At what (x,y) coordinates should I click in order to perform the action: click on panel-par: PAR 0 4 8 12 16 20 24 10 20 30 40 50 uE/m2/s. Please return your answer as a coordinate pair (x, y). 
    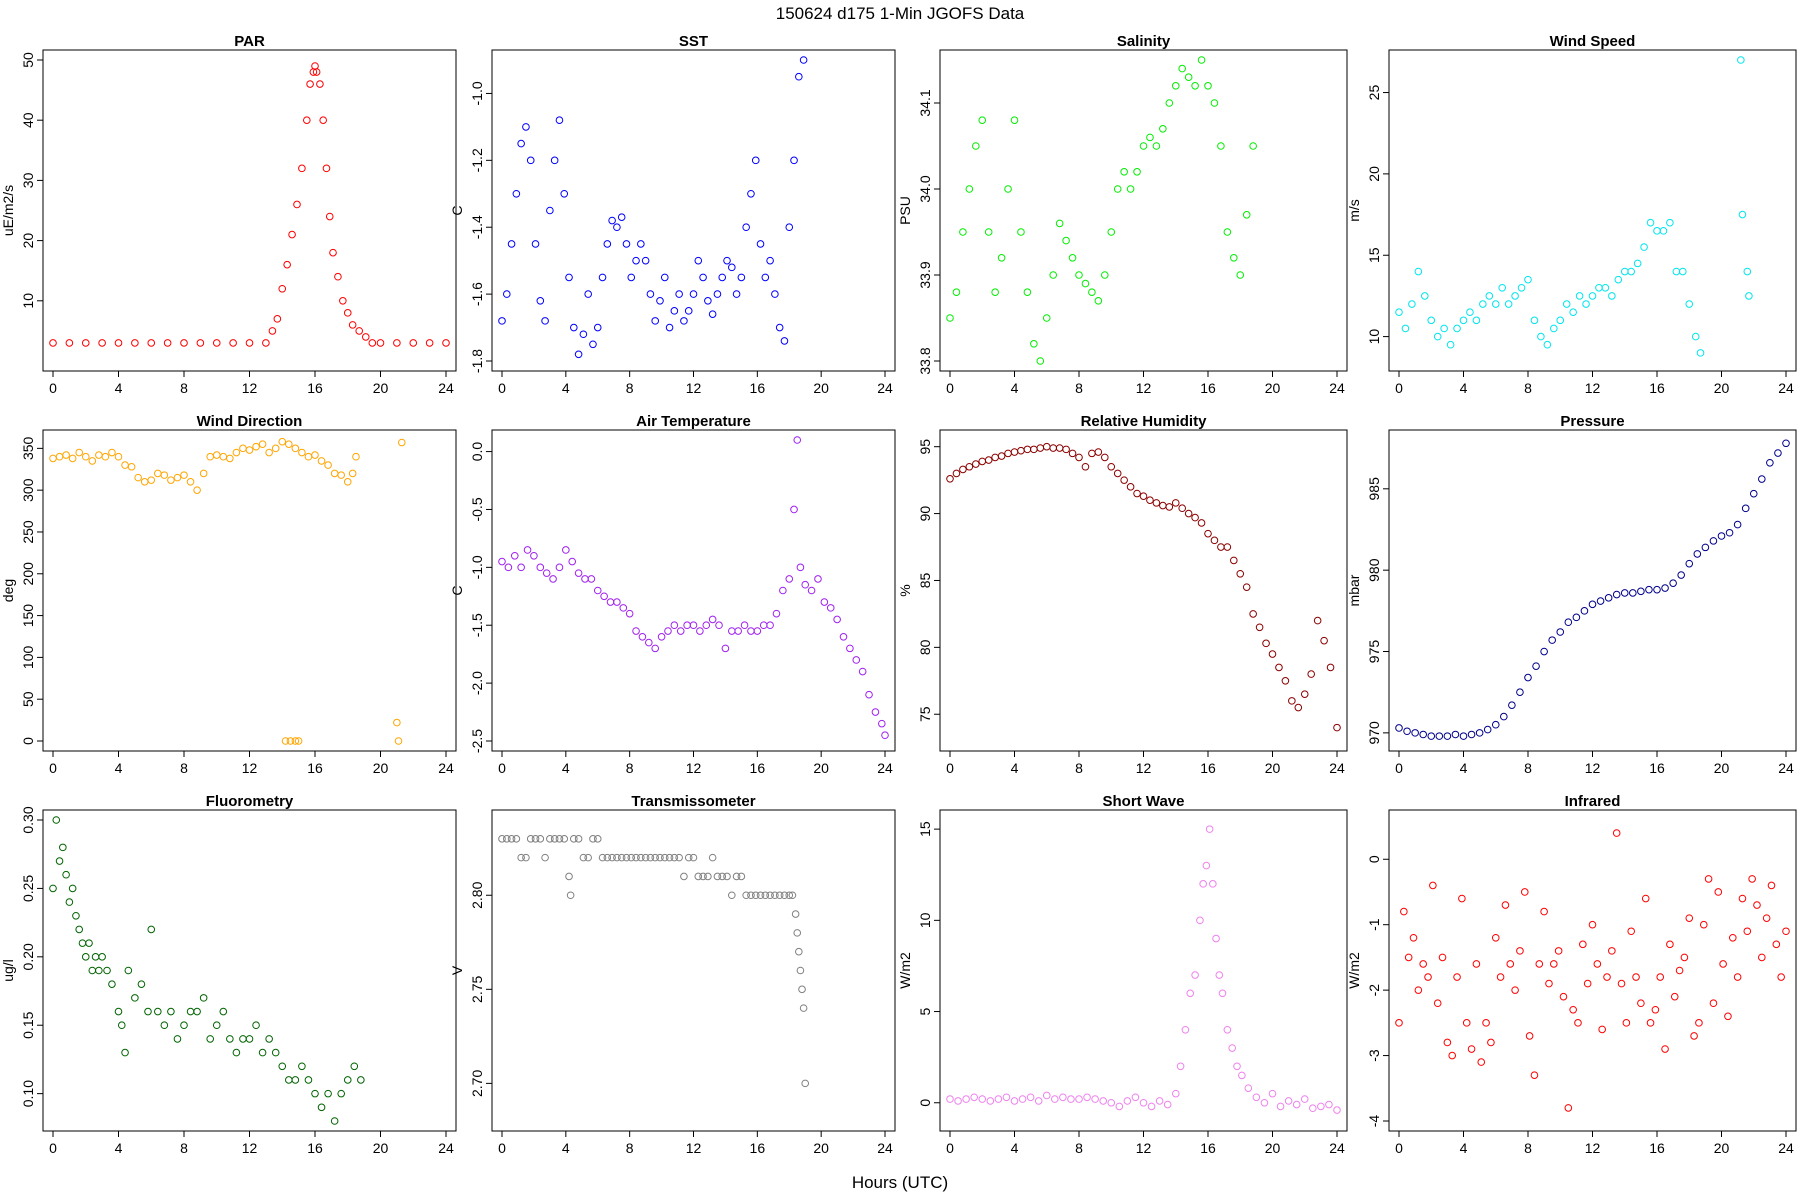
    Looking at the image, I should click on (228, 214).